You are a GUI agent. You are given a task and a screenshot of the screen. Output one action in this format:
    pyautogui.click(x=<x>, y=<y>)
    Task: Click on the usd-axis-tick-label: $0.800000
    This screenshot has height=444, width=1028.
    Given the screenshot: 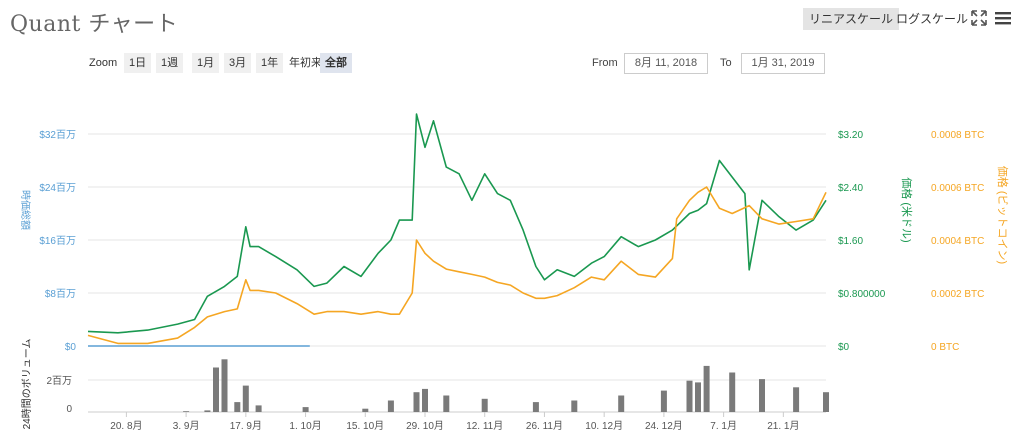 What is the action you would take?
    pyautogui.click(x=862, y=294)
    